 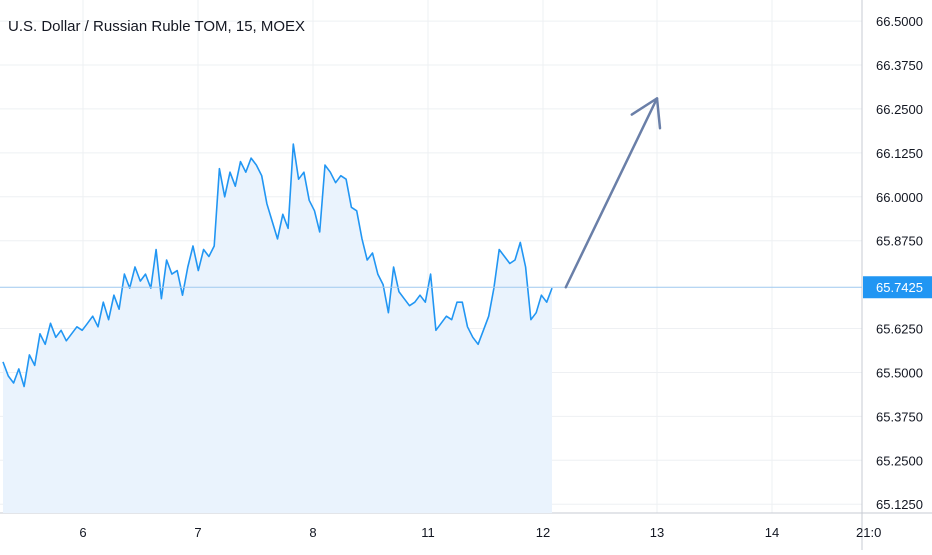 What do you see at coordinates (657, 532) in the screenshot?
I see `x-tick-label: 13` at bounding box center [657, 532].